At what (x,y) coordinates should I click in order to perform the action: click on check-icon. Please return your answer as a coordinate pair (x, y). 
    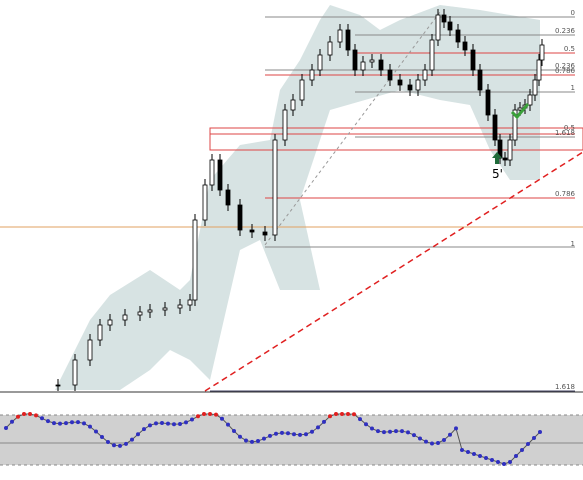
    Looking at the image, I should click on (520, 111).